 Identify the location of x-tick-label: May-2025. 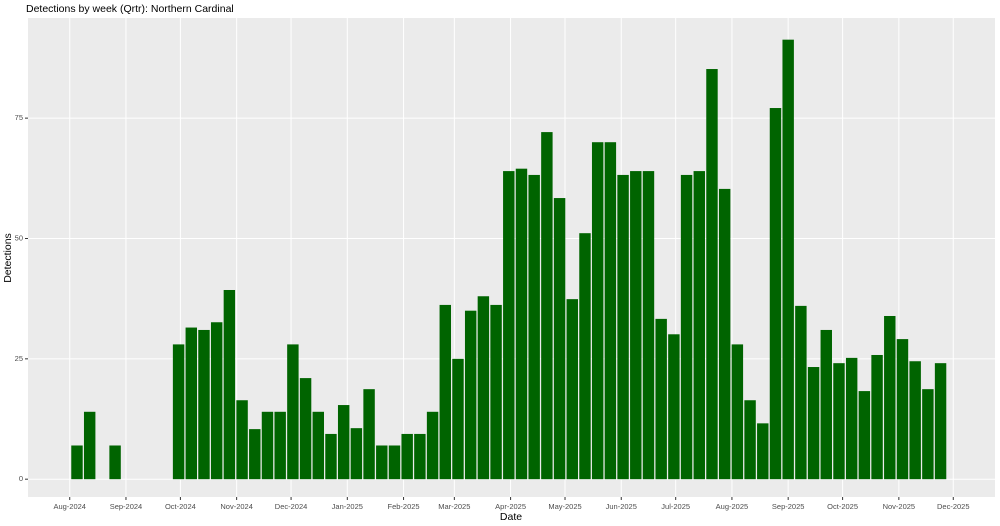
(564, 506).